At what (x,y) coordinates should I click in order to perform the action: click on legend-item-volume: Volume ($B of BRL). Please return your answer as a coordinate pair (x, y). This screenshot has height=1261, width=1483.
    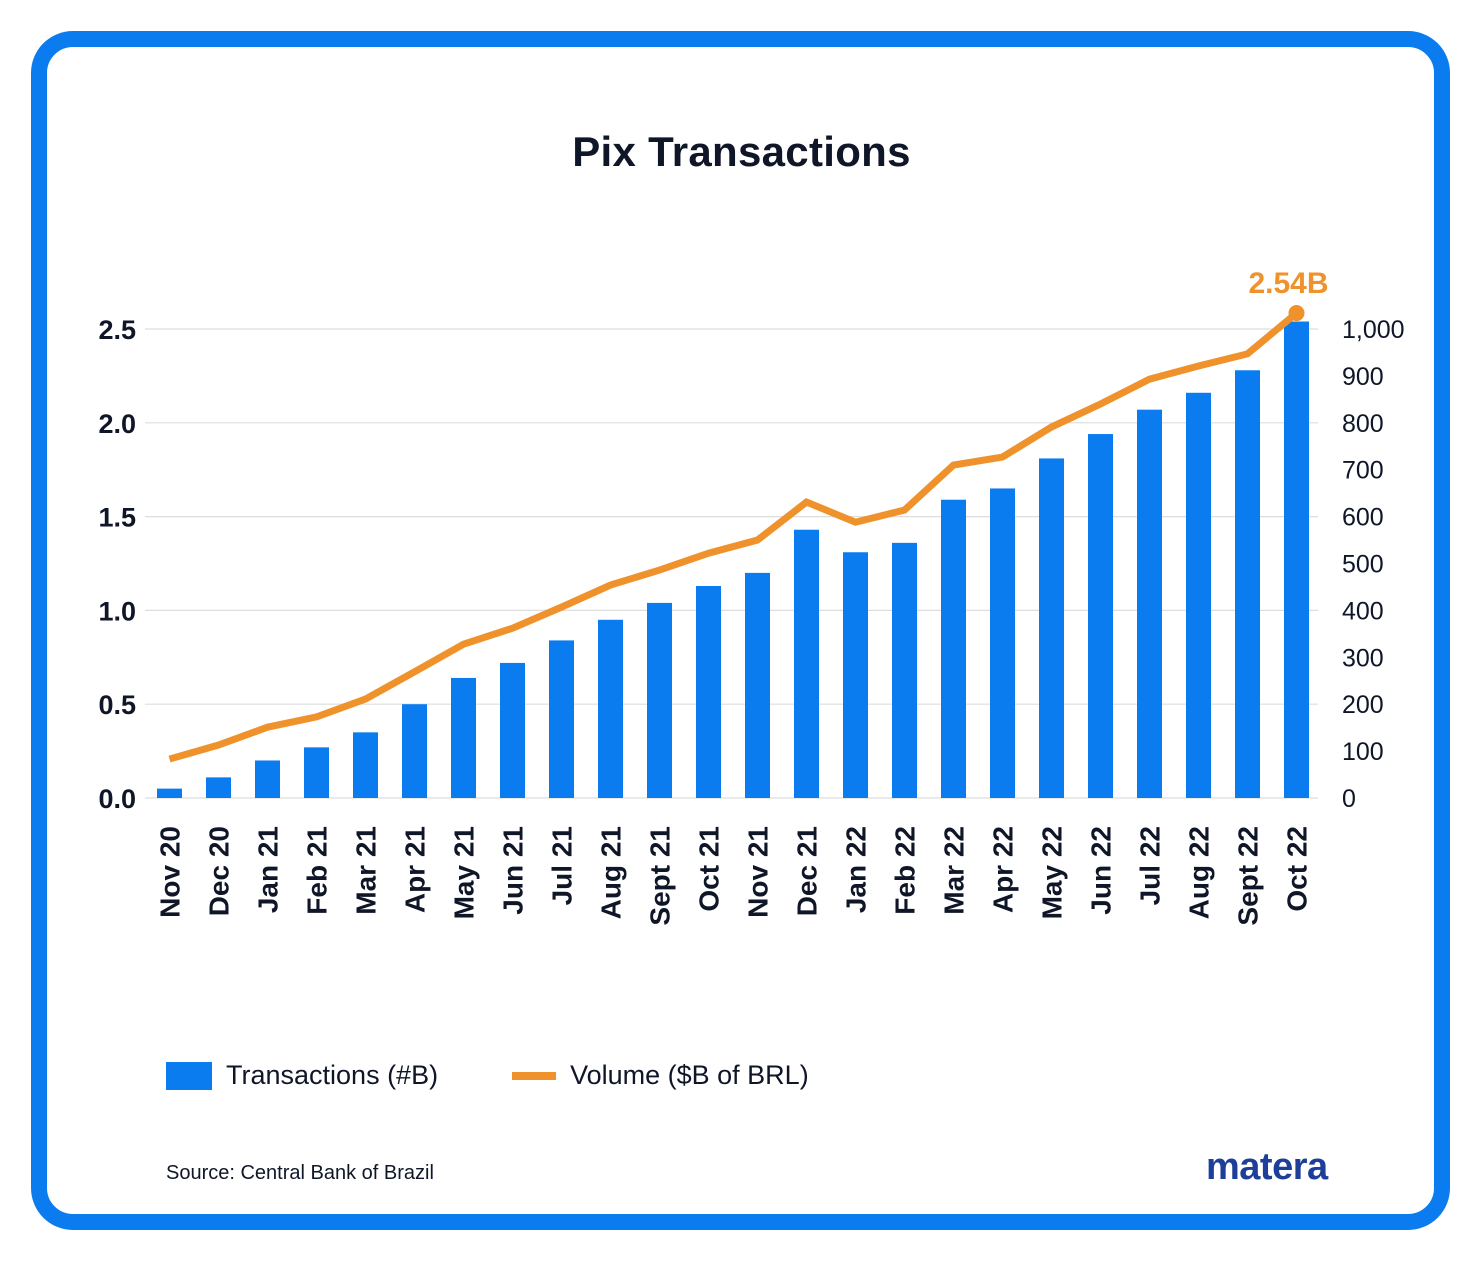
    Looking at the image, I should click on (623, 1075).